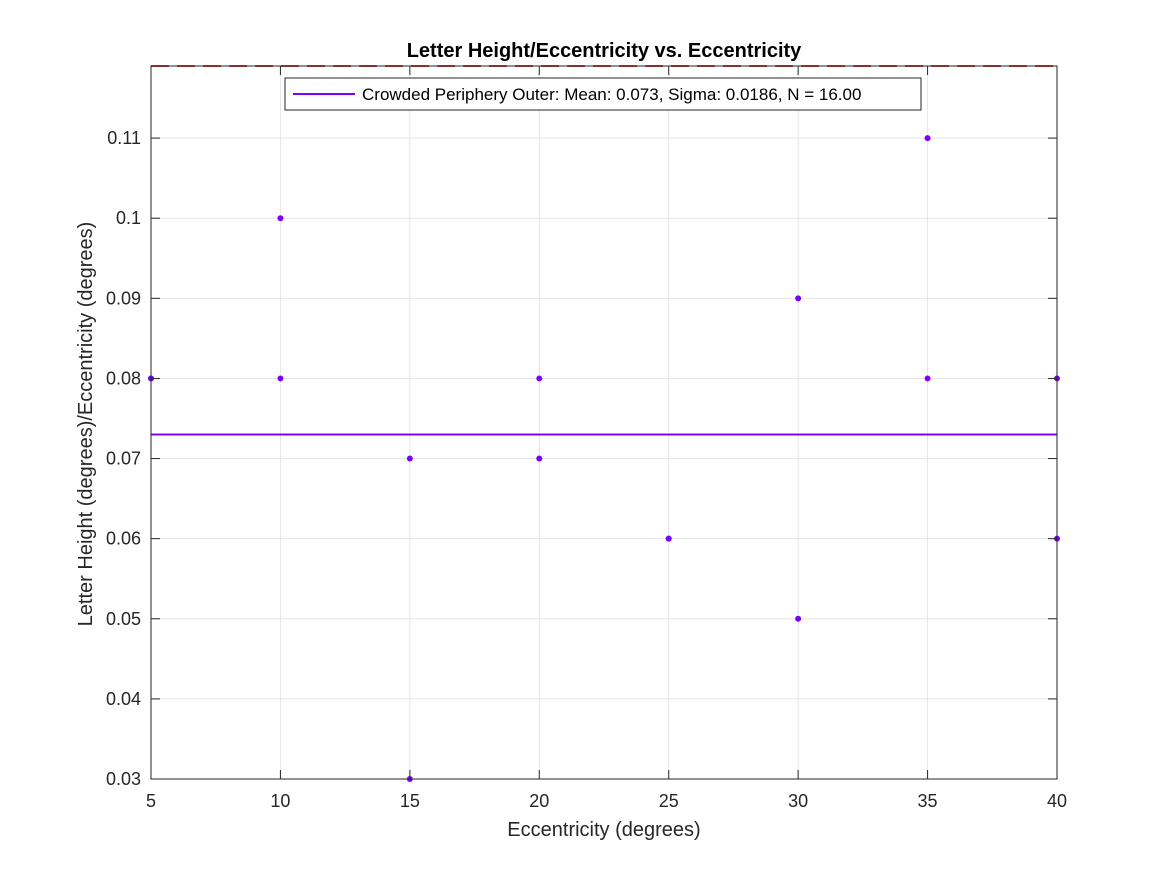 This screenshot has width=1167, height=875. Describe the element at coordinates (798, 801) in the screenshot. I see `x-tick-label: 30` at that location.